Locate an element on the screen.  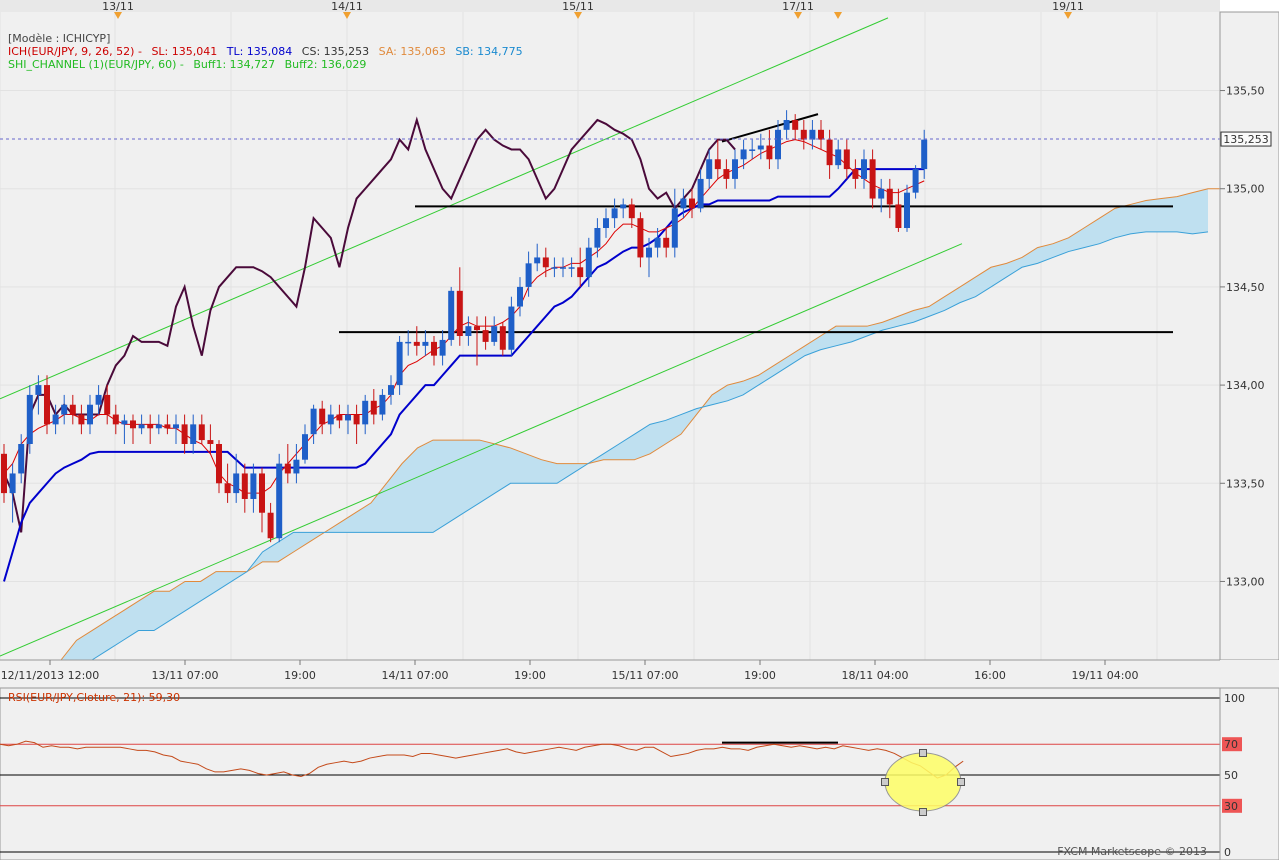
top-dates: 13/11 14/11 15/11 17/11 19/11 is located at coordinates (593, 9).